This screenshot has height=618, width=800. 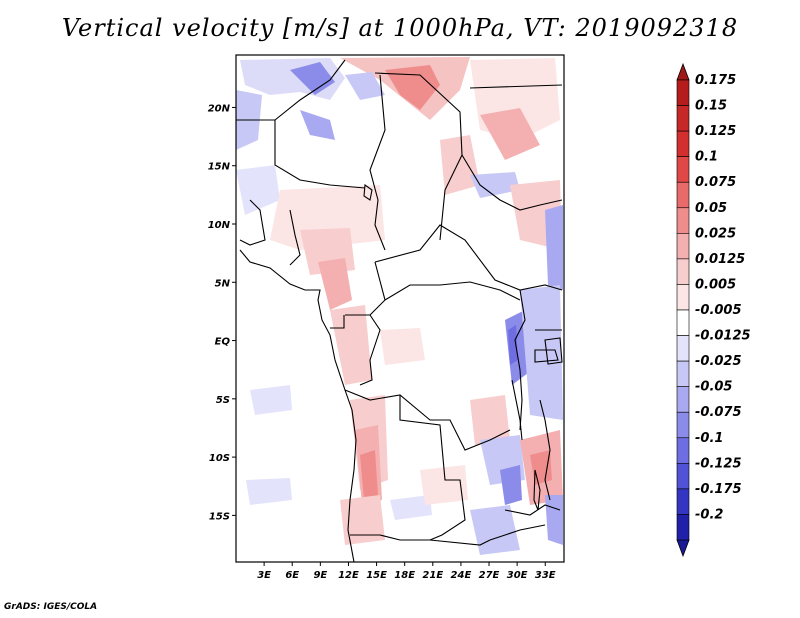 I want to click on lon-tick-label: 15E, so click(x=376, y=575).